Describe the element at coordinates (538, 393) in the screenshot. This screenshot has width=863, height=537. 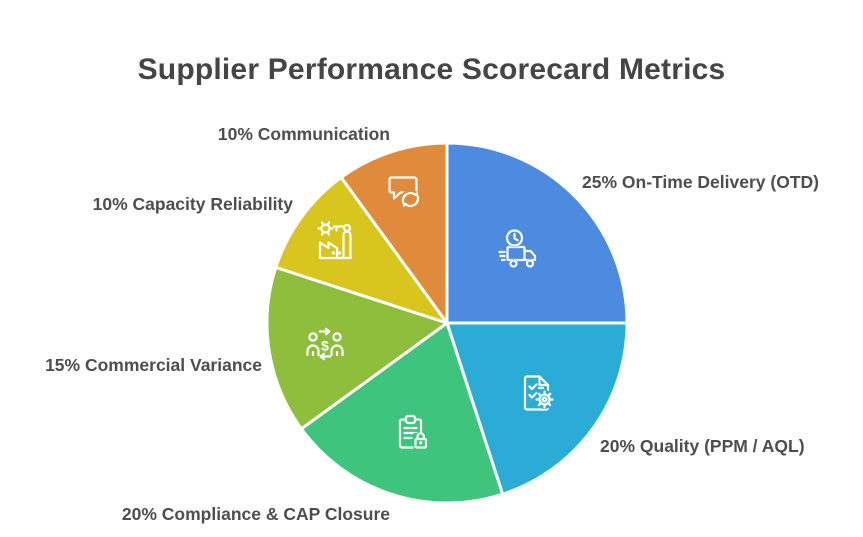
I see `document-checklist-gear-icon` at that location.